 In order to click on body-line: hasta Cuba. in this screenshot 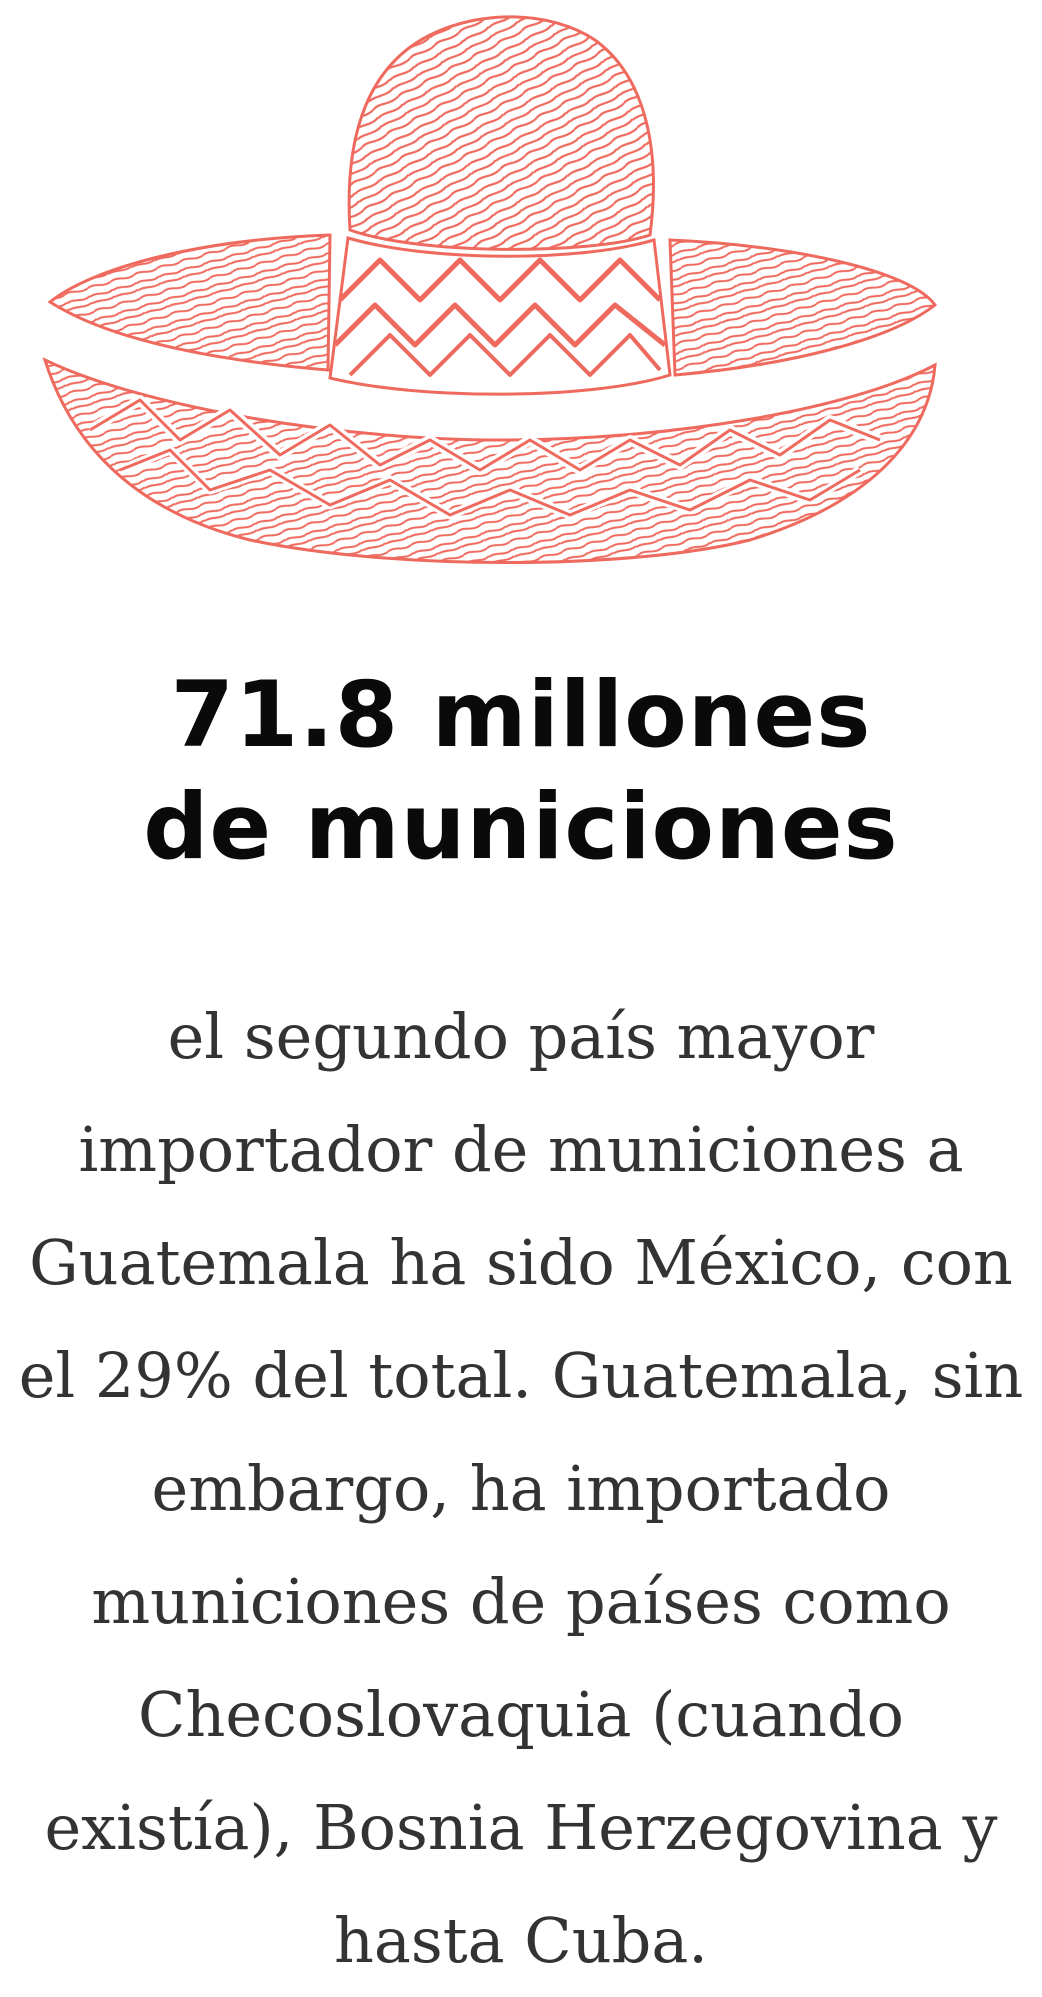, I will do `click(521, 1940)`.